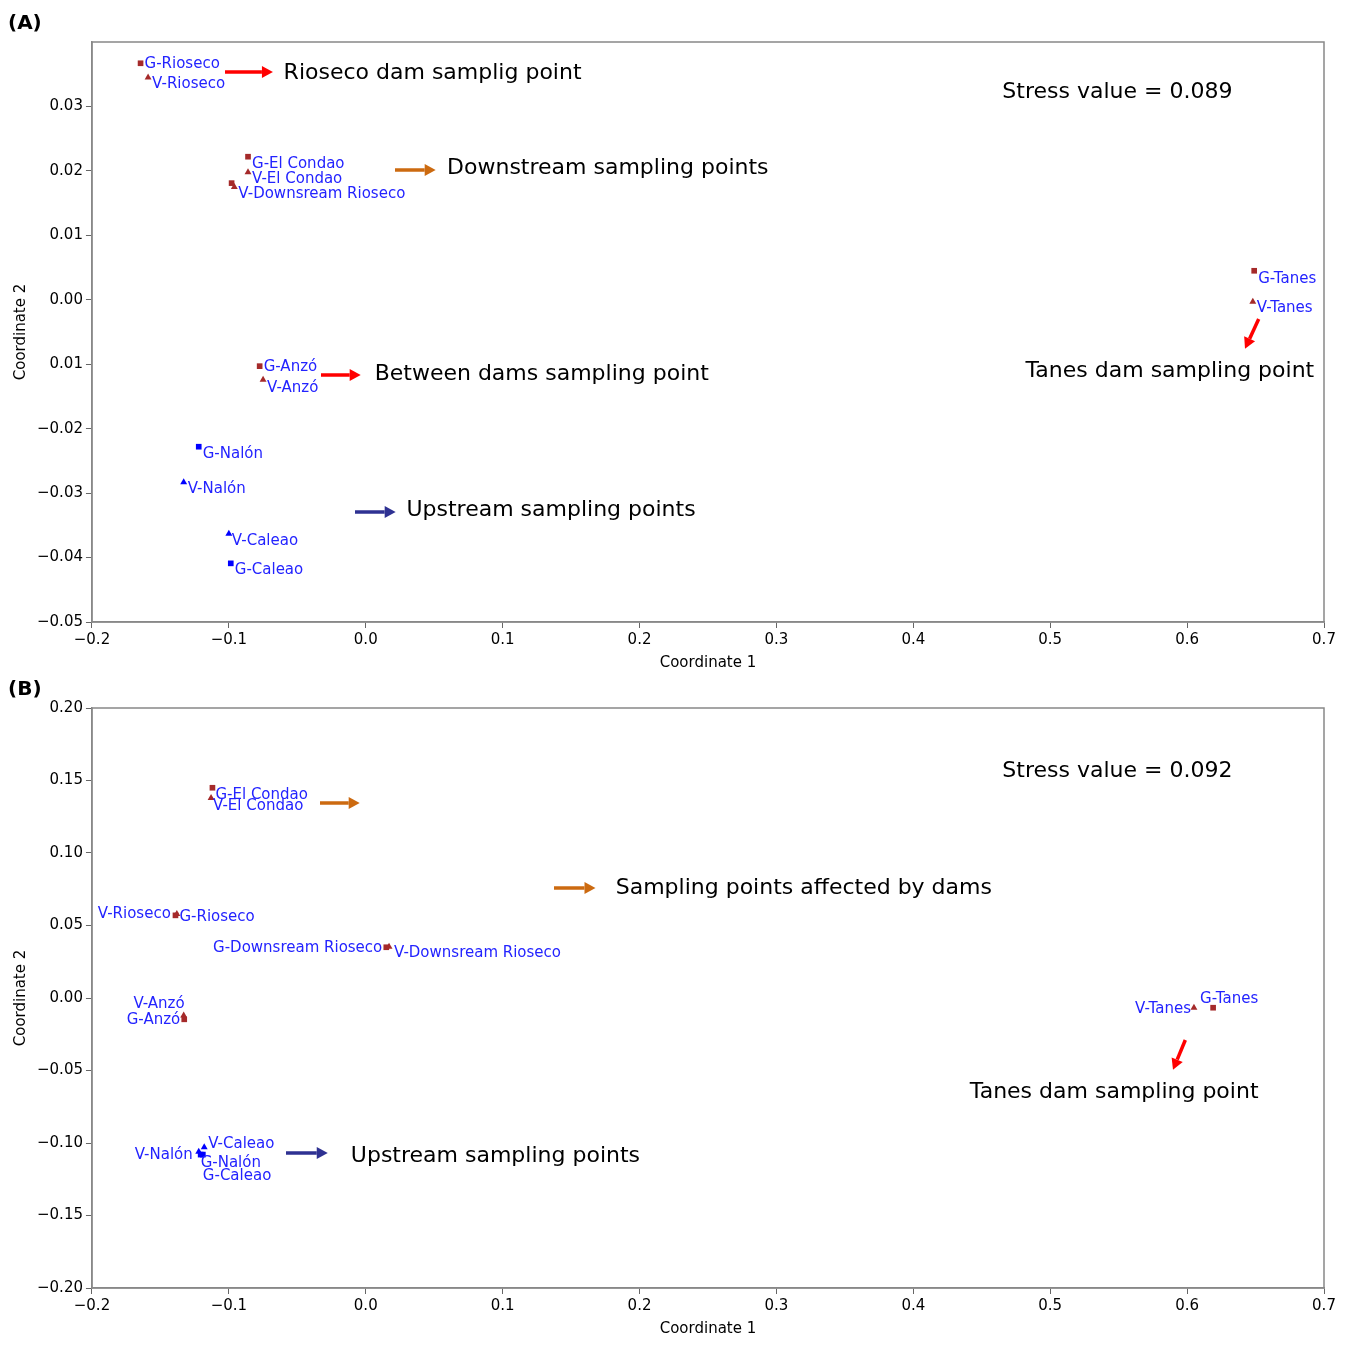 This screenshot has width=1354, height=1361. I want to click on annotation: Rioseco dam samplig point, so click(432, 71).